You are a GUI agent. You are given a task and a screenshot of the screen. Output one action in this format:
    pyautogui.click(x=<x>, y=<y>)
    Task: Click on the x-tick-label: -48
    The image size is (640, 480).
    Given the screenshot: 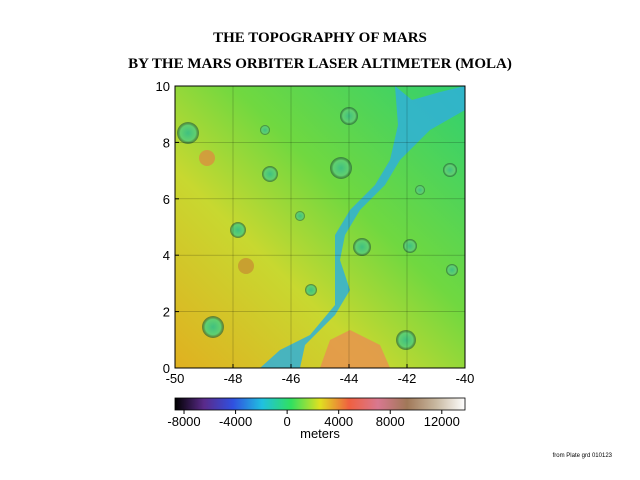 What is the action you would take?
    pyautogui.click(x=233, y=378)
    